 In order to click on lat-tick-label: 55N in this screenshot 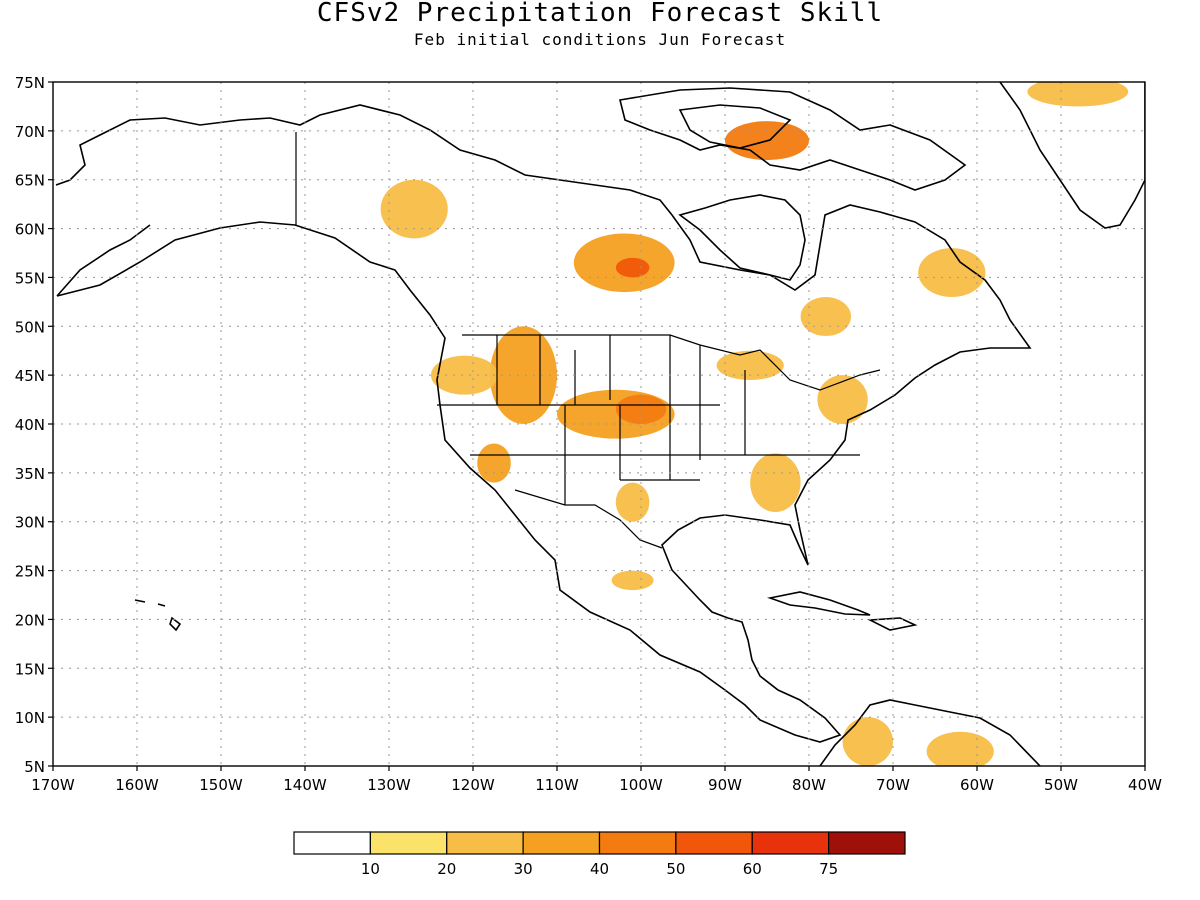, I will do `click(30, 278)`.